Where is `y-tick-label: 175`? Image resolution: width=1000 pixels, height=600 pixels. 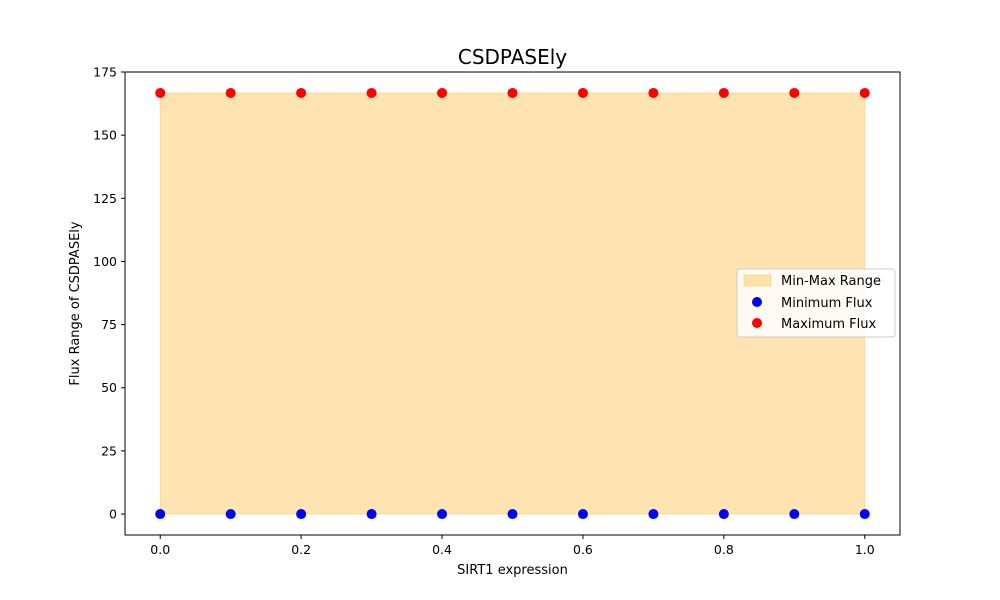
y-tick-label: 175 is located at coordinates (105, 72).